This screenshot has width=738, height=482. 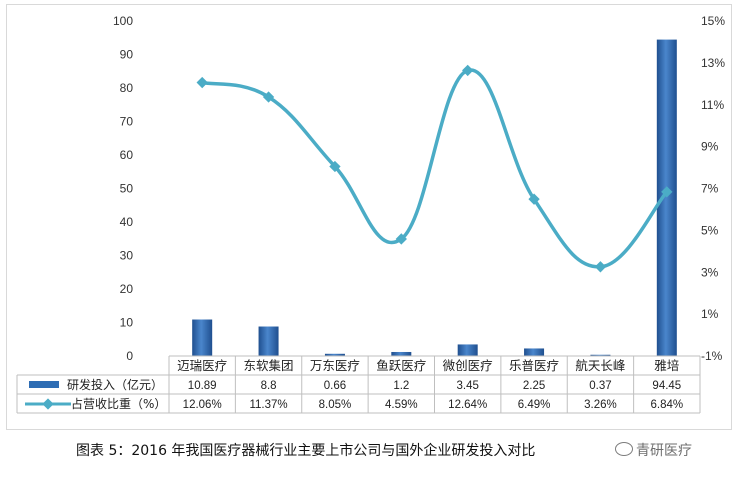 I want to click on category-label: 雅培, so click(x=666, y=365).